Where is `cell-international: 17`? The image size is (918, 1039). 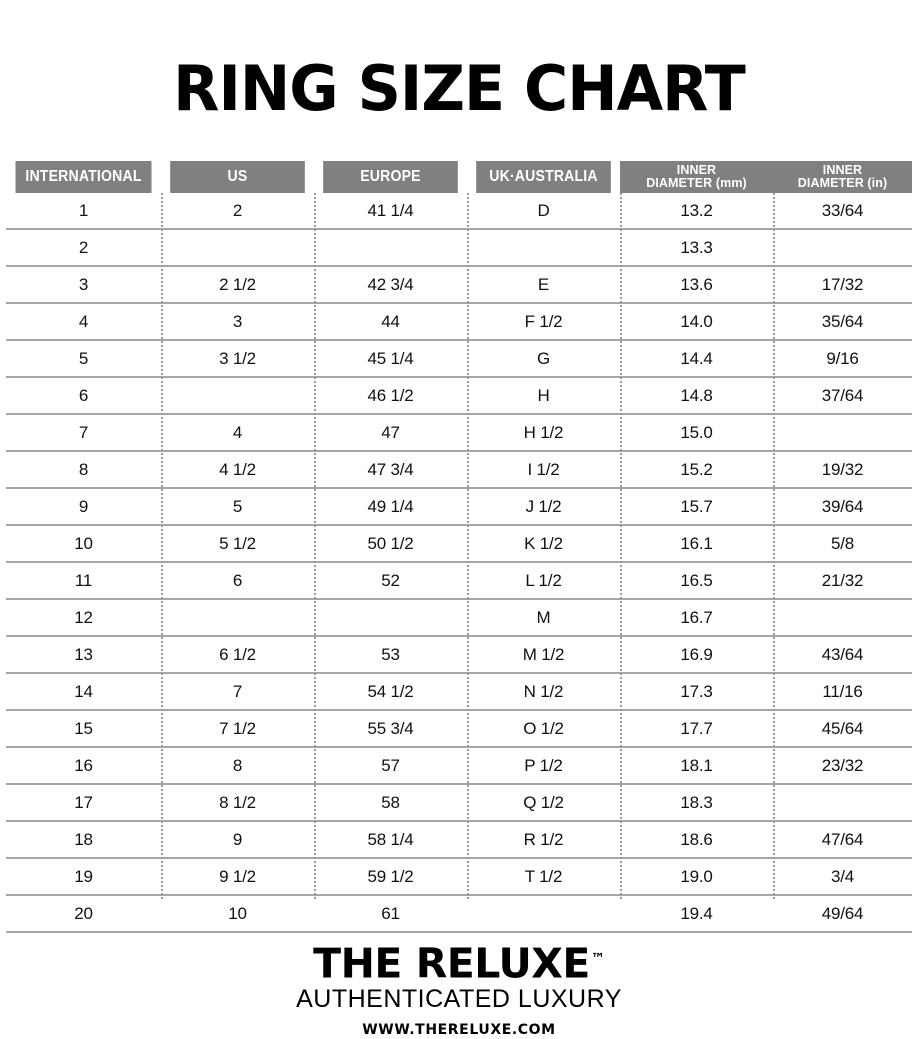 cell-international: 17 is located at coordinates (83, 803).